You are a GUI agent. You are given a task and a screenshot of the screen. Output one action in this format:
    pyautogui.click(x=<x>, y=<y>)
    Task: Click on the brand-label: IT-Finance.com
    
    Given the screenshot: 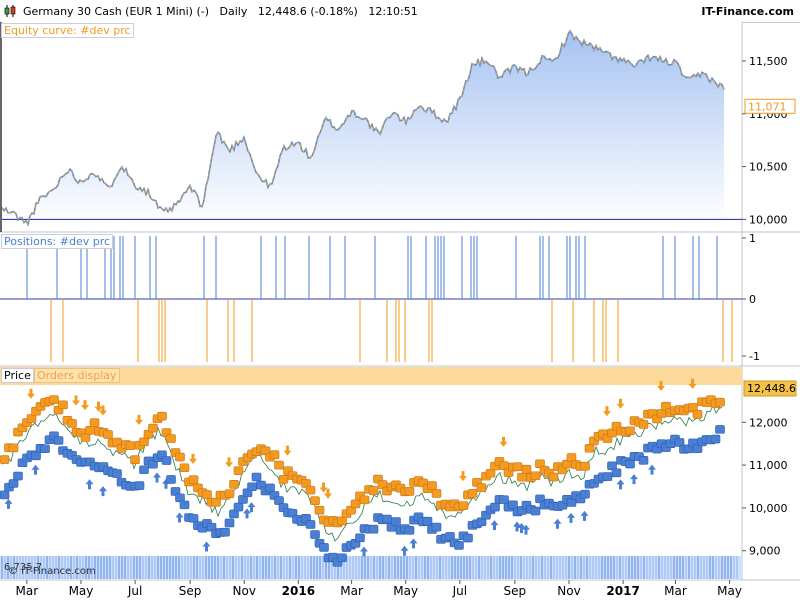 What is the action you would take?
    pyautogui.click(x=747, y=11)
    